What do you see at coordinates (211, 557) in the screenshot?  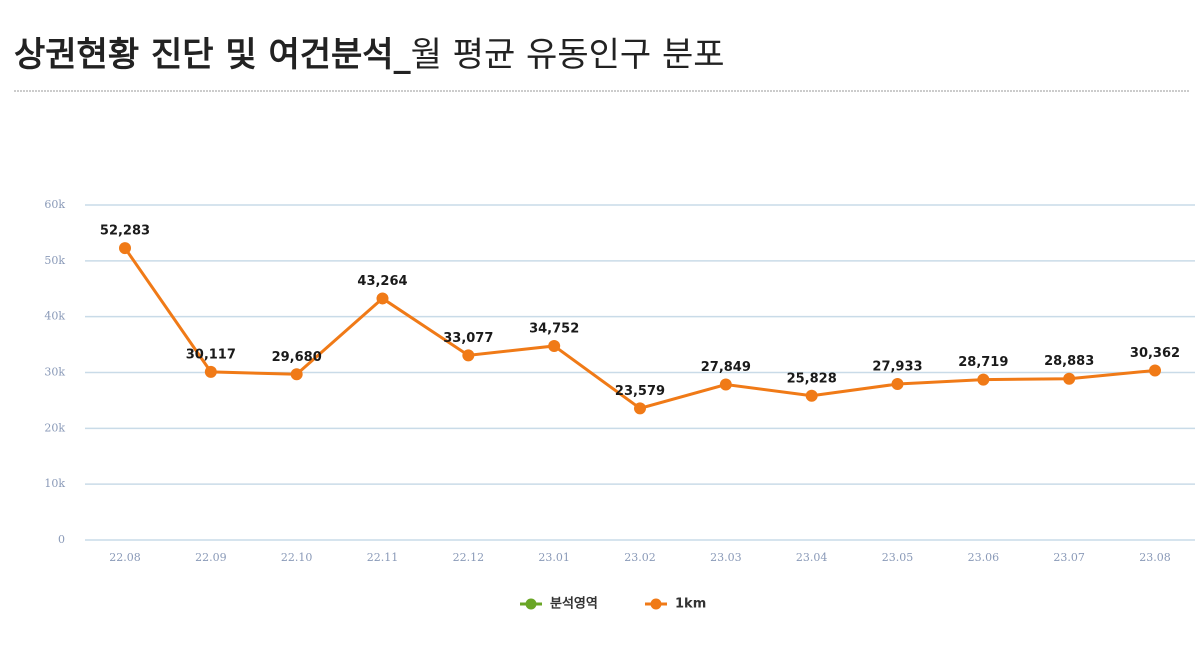 I see `x-tick-label: 22.09` at bounding box center [211, 557].